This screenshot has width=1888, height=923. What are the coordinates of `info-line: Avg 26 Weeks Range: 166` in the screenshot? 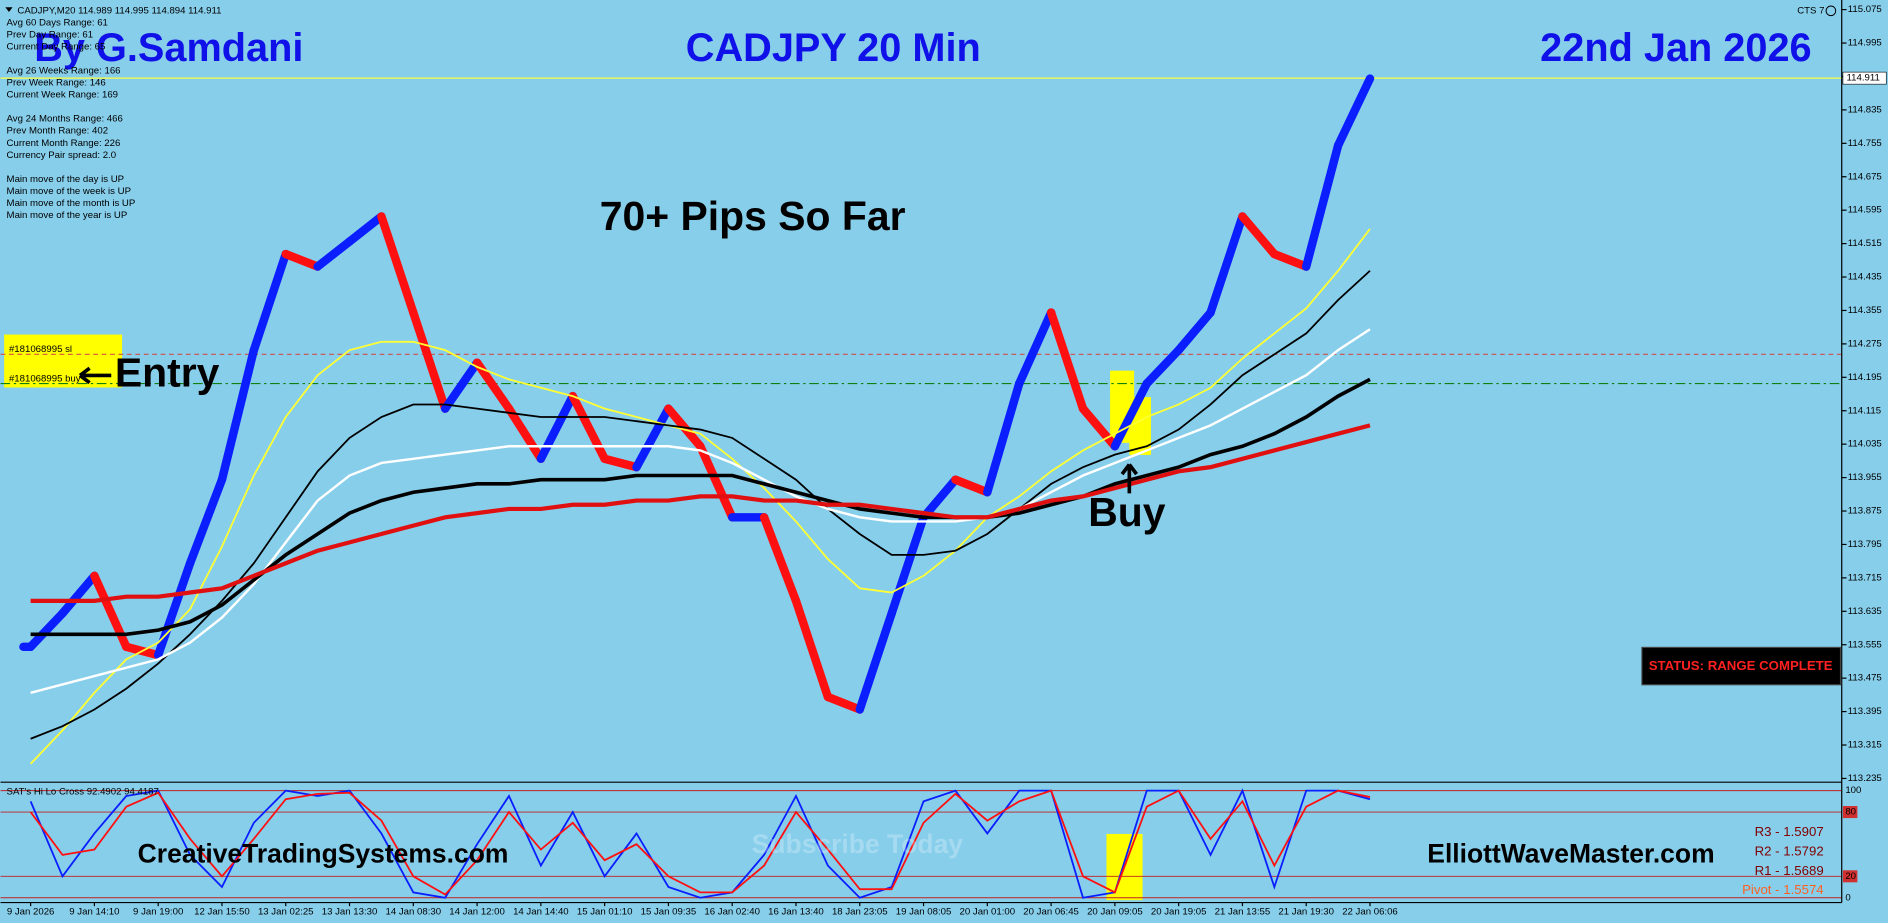 It's located at (64, 71).